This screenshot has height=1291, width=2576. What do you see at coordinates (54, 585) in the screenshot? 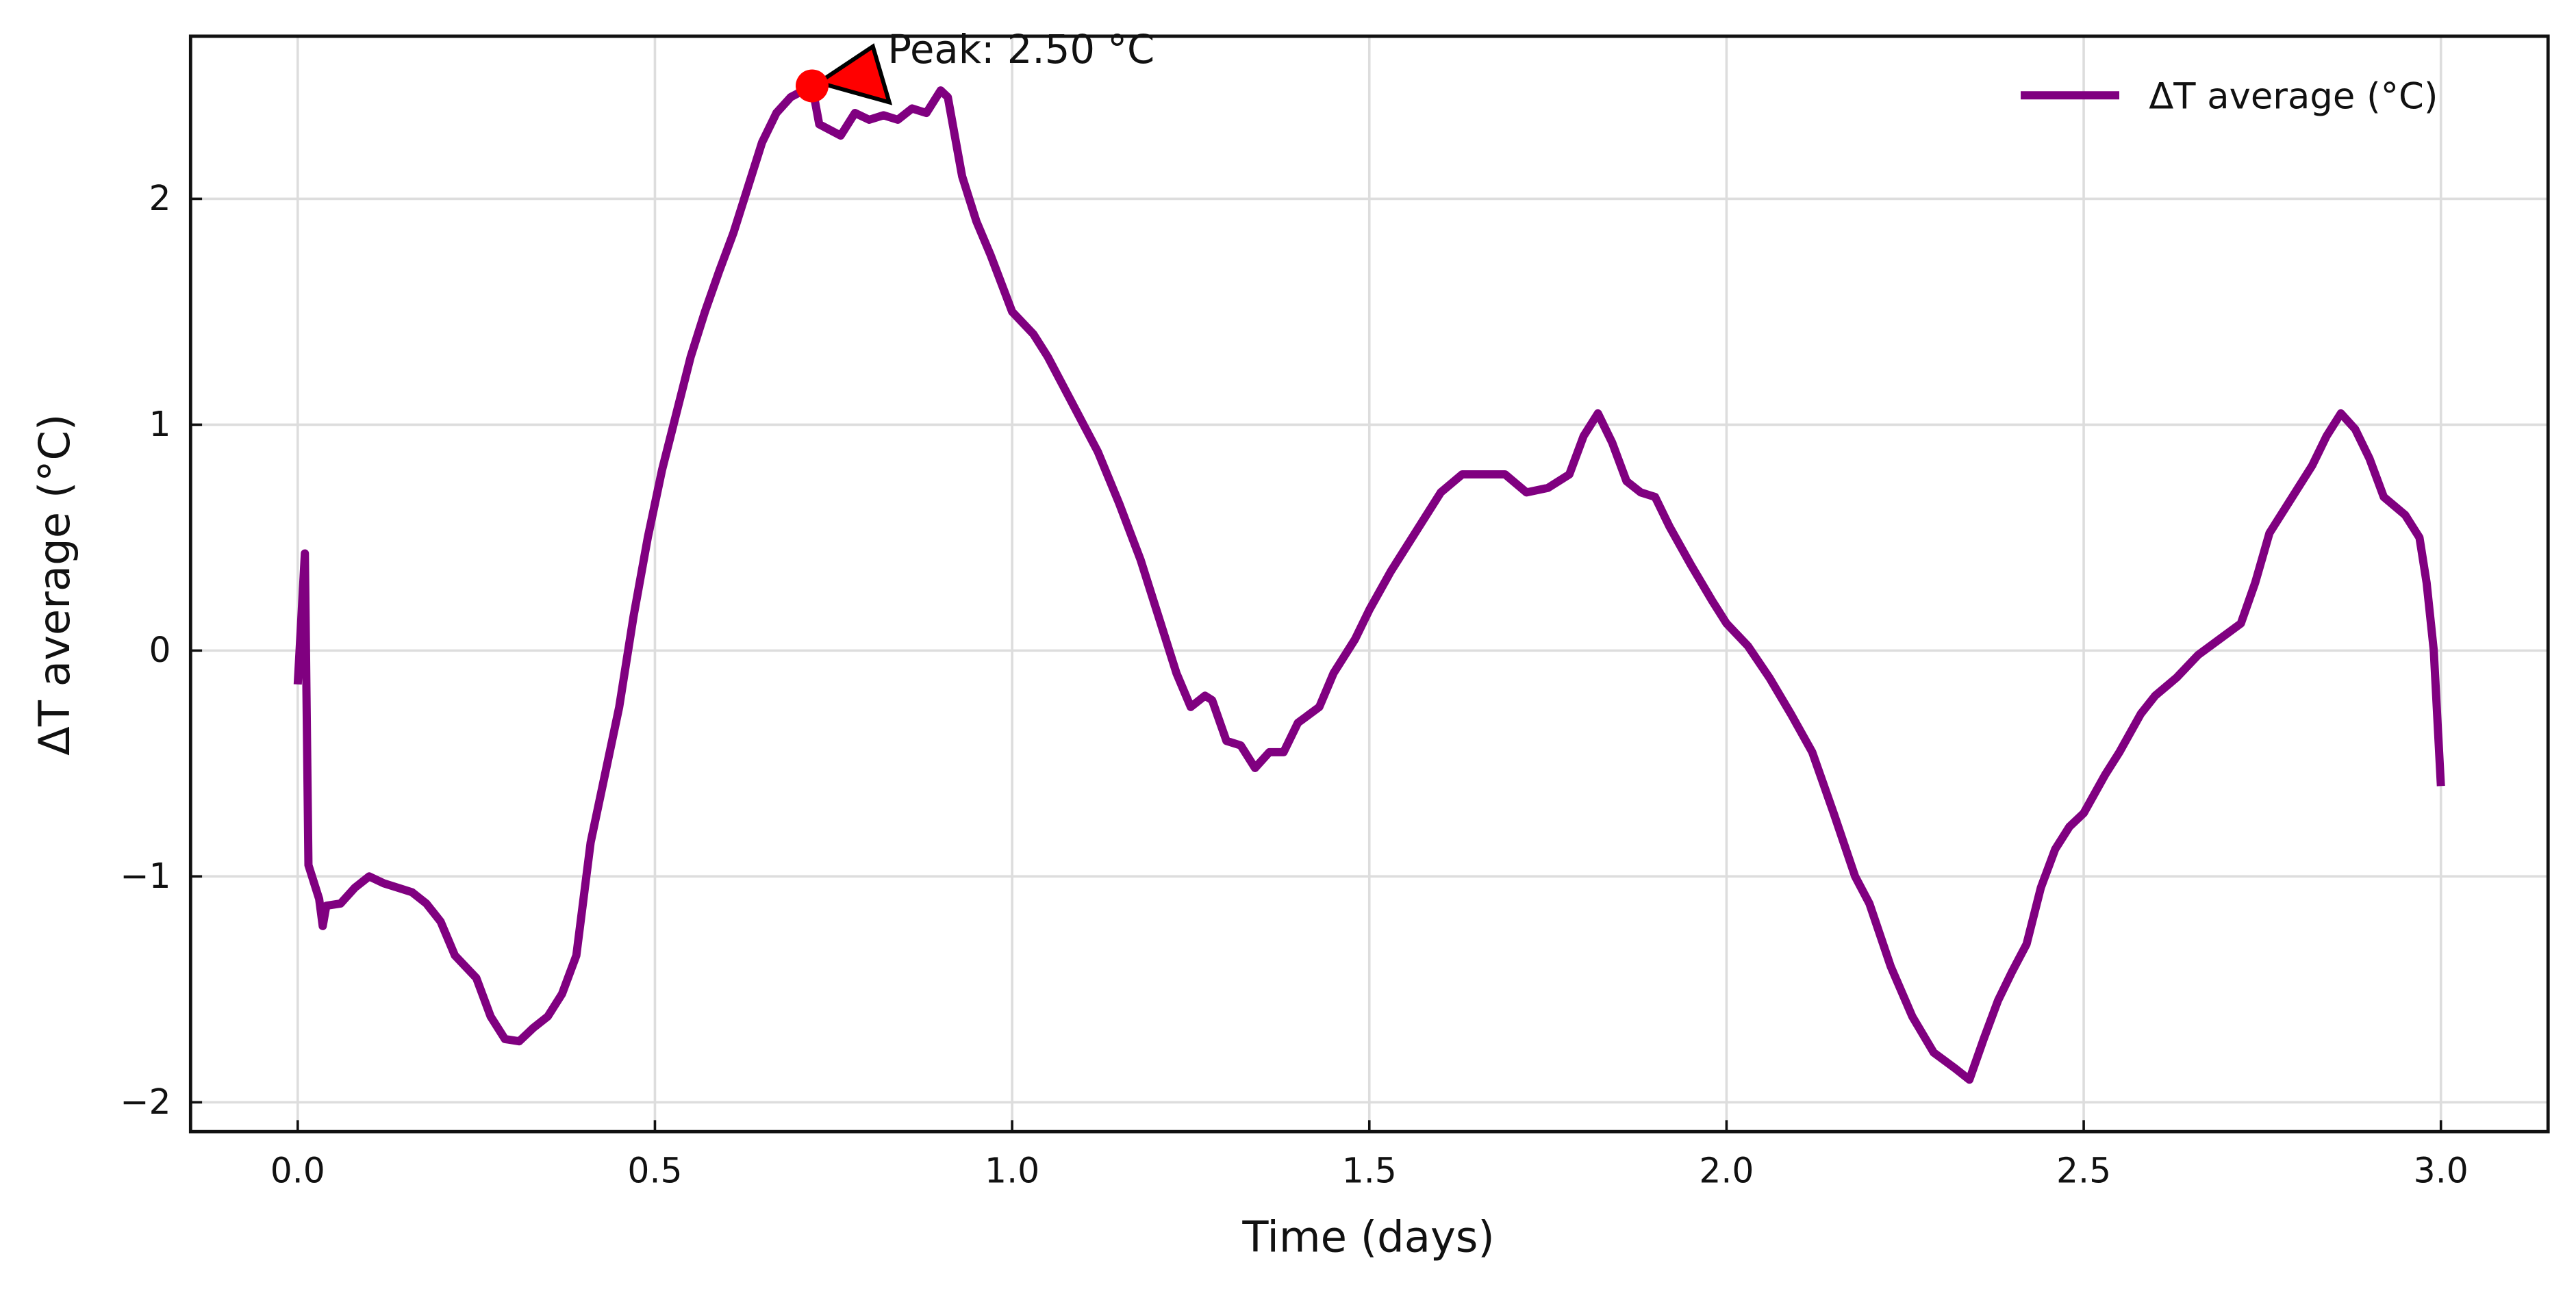
I see `y-axis-label: ΔT average (°C)` at bounding box center [54, 585].